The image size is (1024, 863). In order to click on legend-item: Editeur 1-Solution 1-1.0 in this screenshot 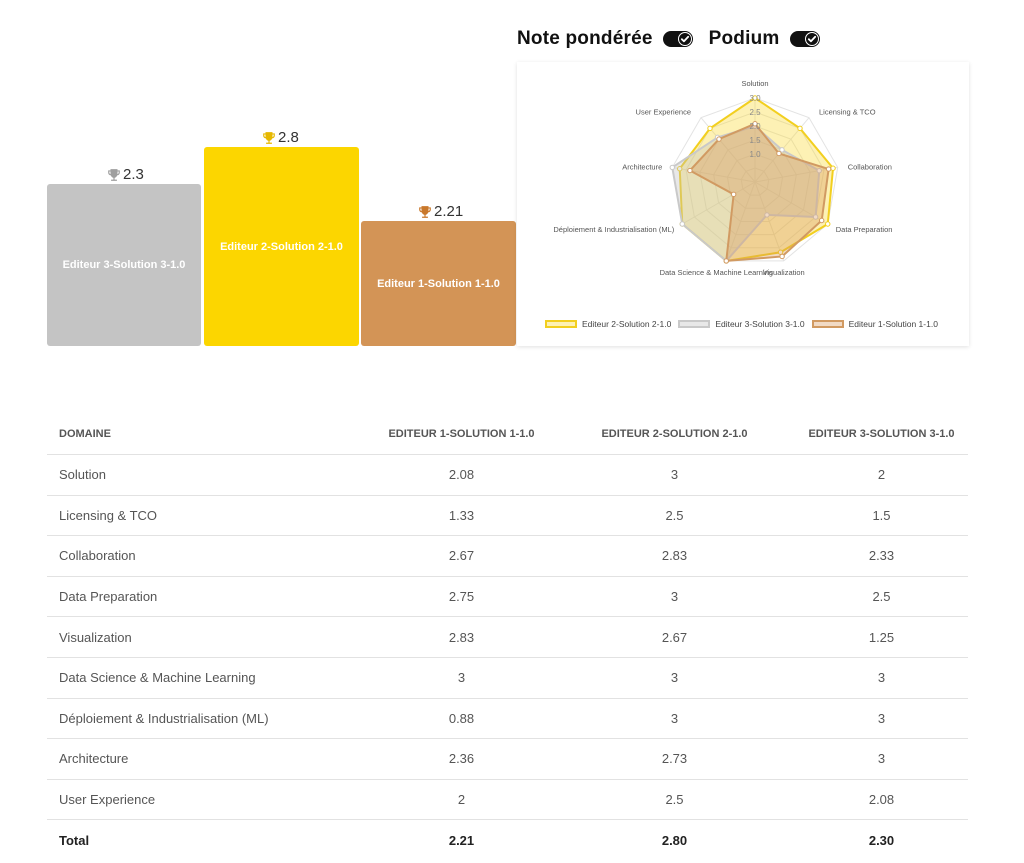, I will do `click(874, 324)`.